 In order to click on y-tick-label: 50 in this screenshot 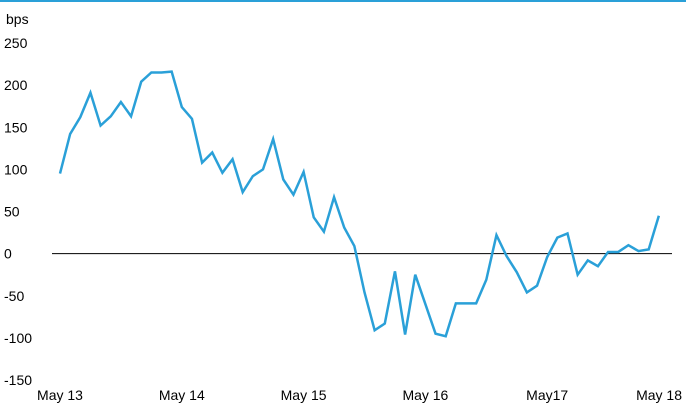, I will do `click(12, 212)`.